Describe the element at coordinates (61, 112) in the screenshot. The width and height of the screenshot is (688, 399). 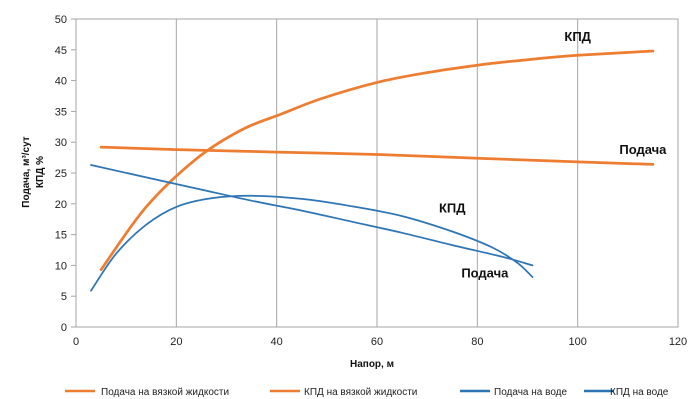
I see `y-tick-label: 35` at that location.